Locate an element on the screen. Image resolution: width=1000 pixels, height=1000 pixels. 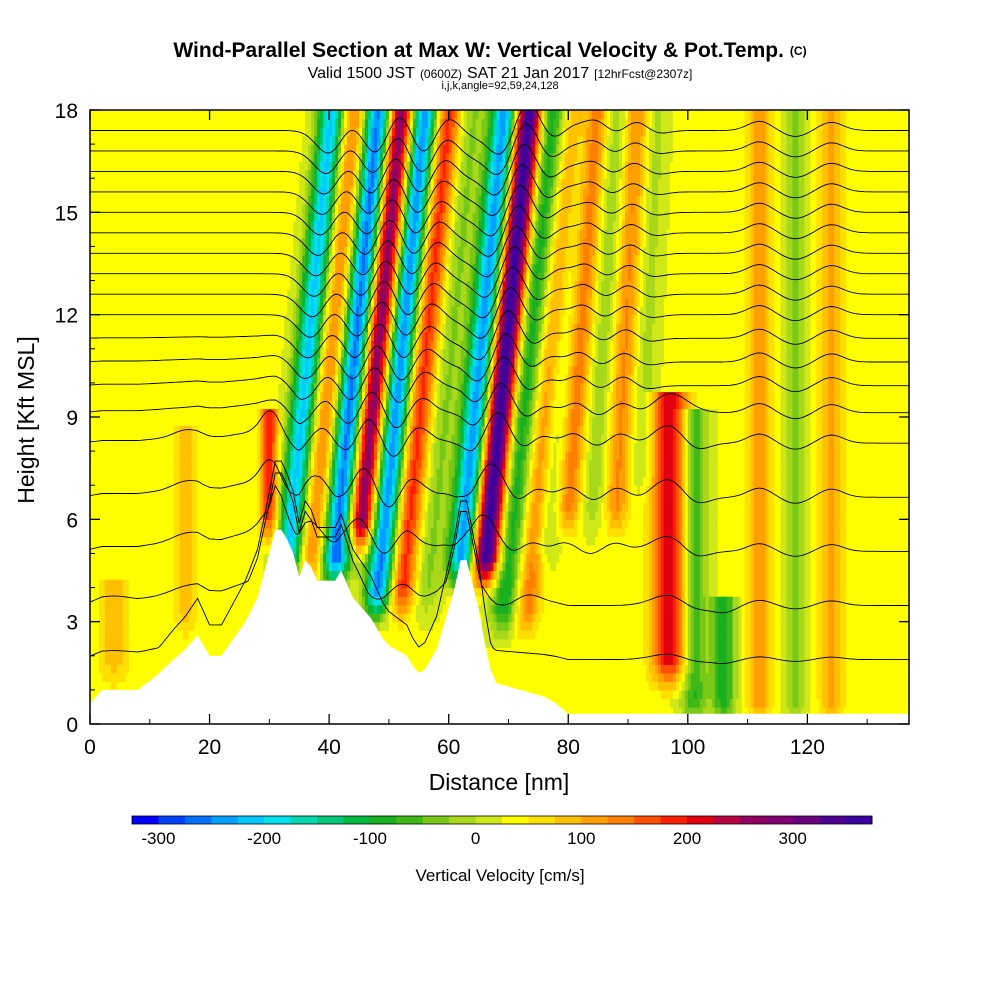
chart-subtitle-indices: i,j,k,angle=92,59,24,128 is located at coordinates (499, 86).